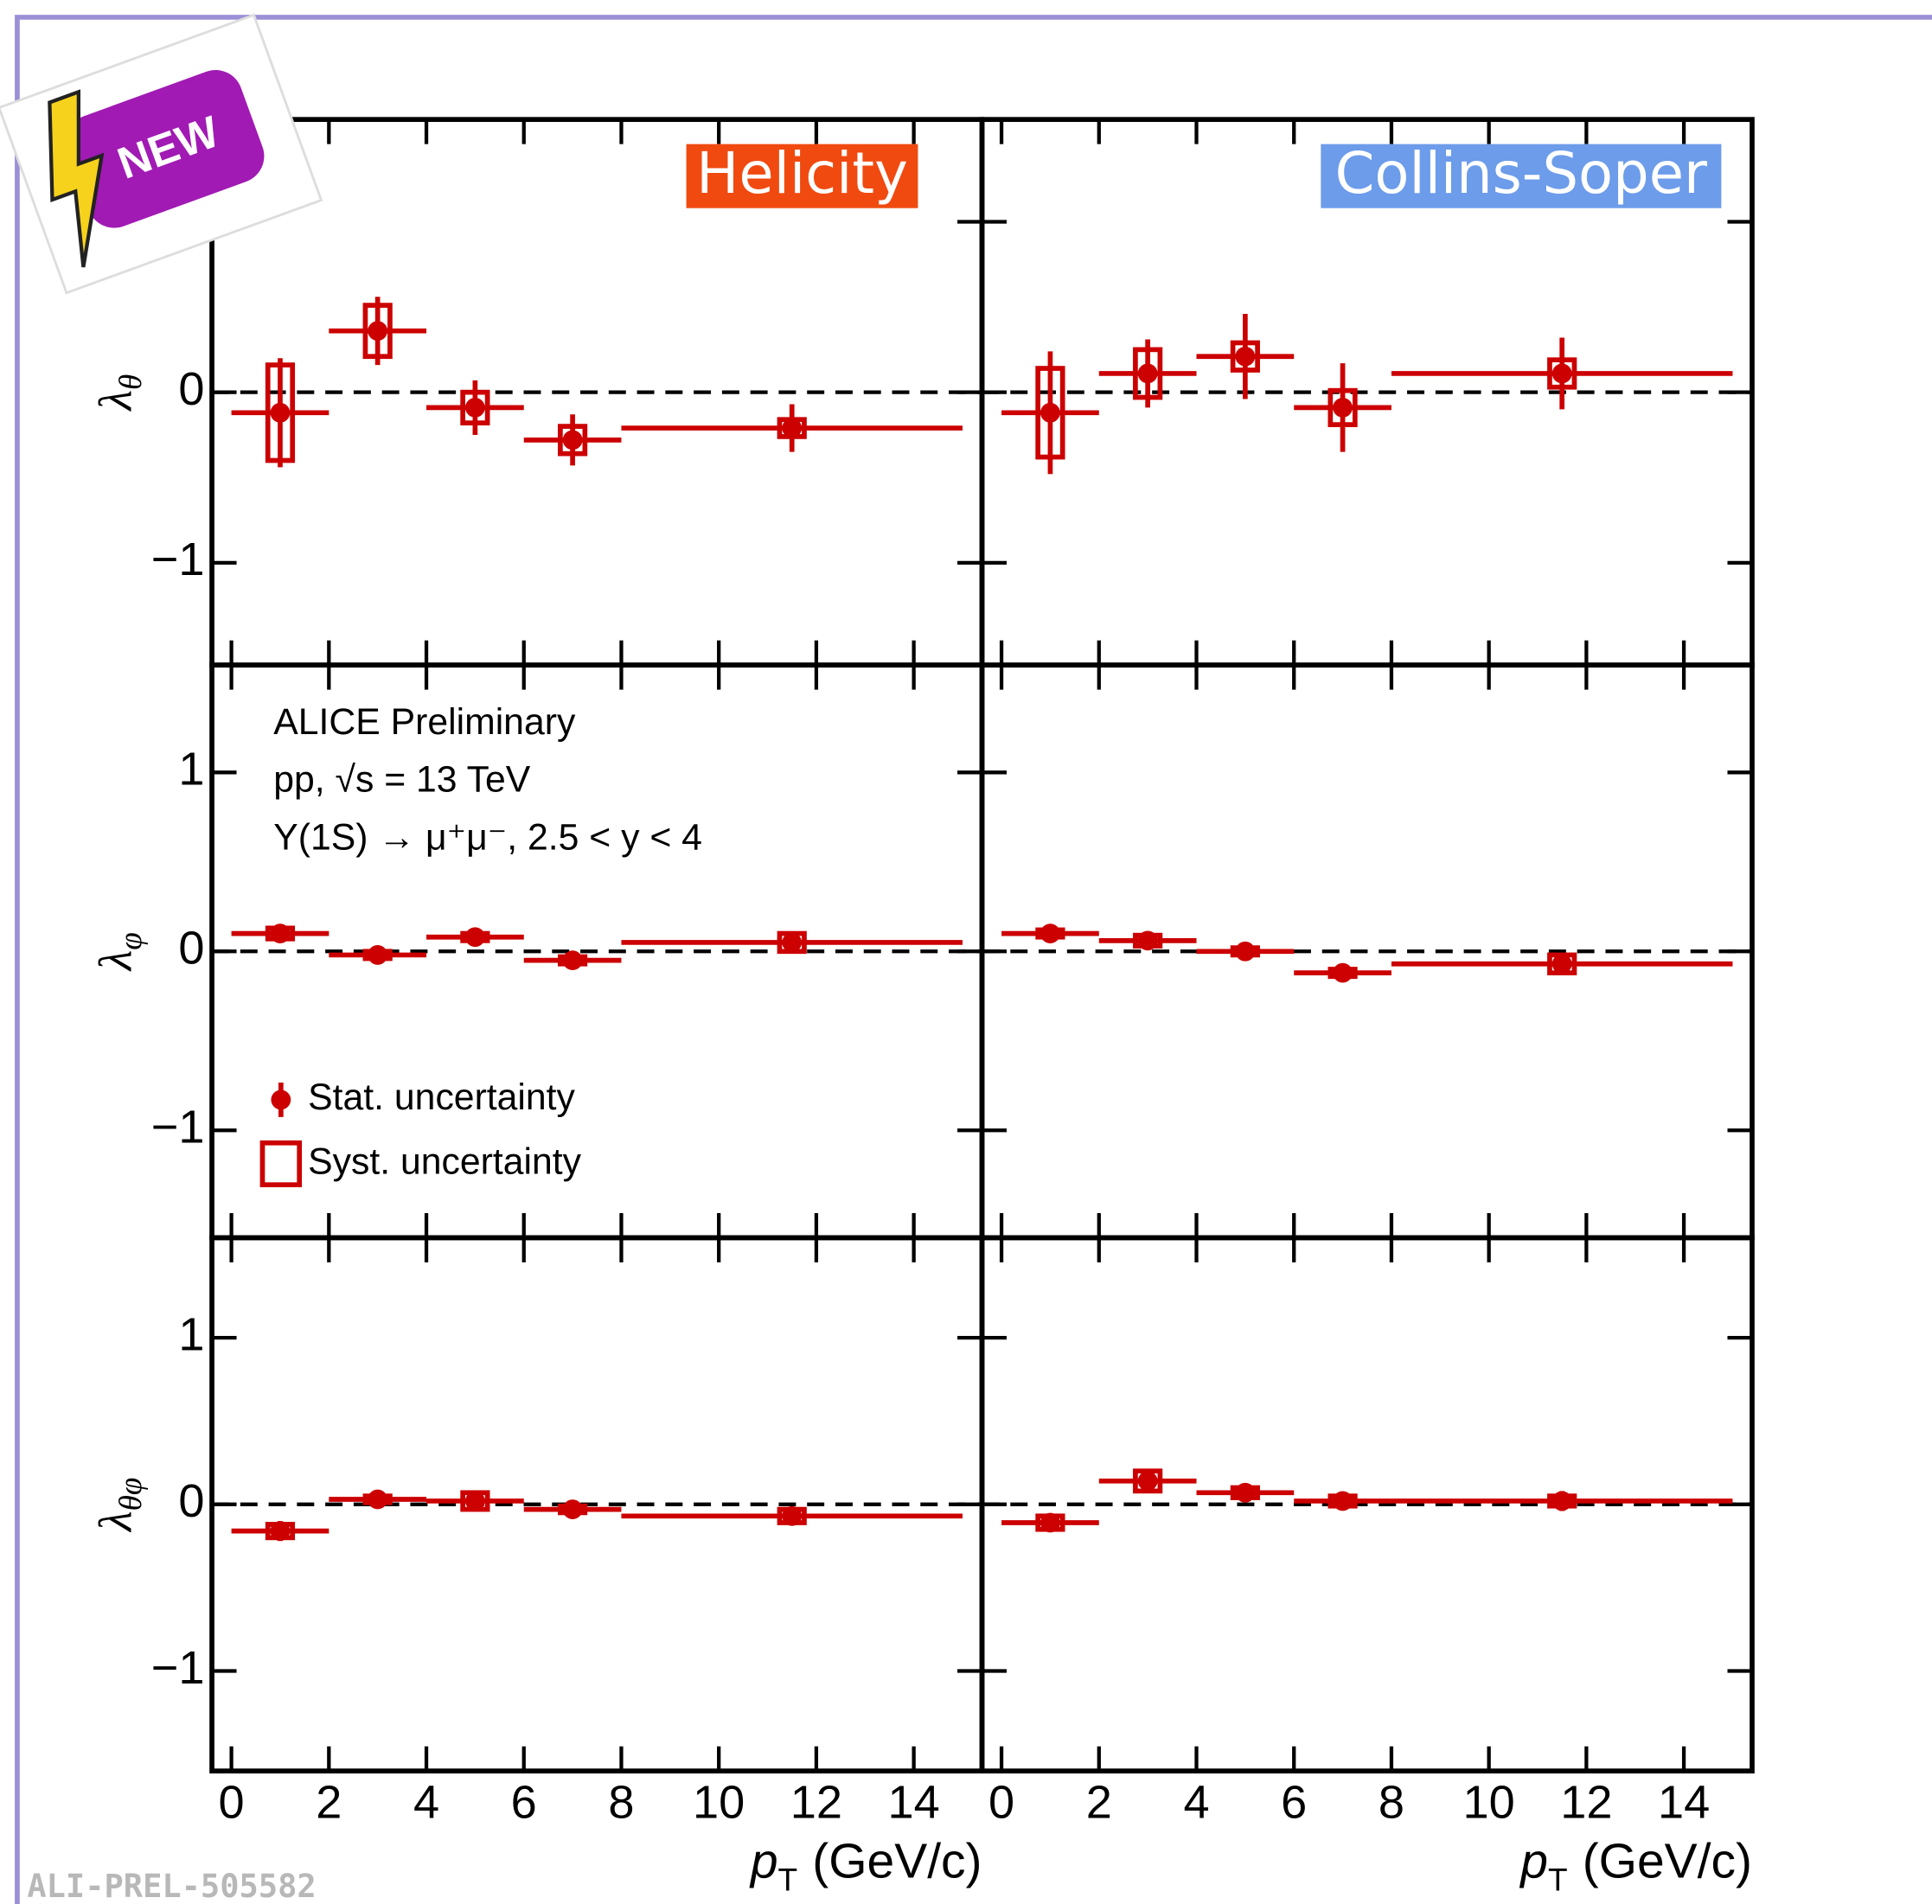 The width and height of the screenshot is (1932, 1904). What do you see at coordinates (76, 179) in the screenshot?
I see `badge-bolt` at bounding box center [76, 179].